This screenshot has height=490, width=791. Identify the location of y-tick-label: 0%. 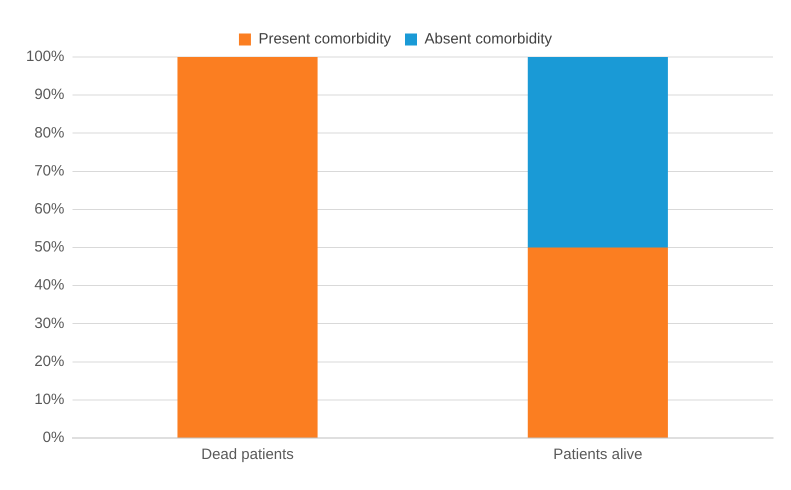
(53, 437).